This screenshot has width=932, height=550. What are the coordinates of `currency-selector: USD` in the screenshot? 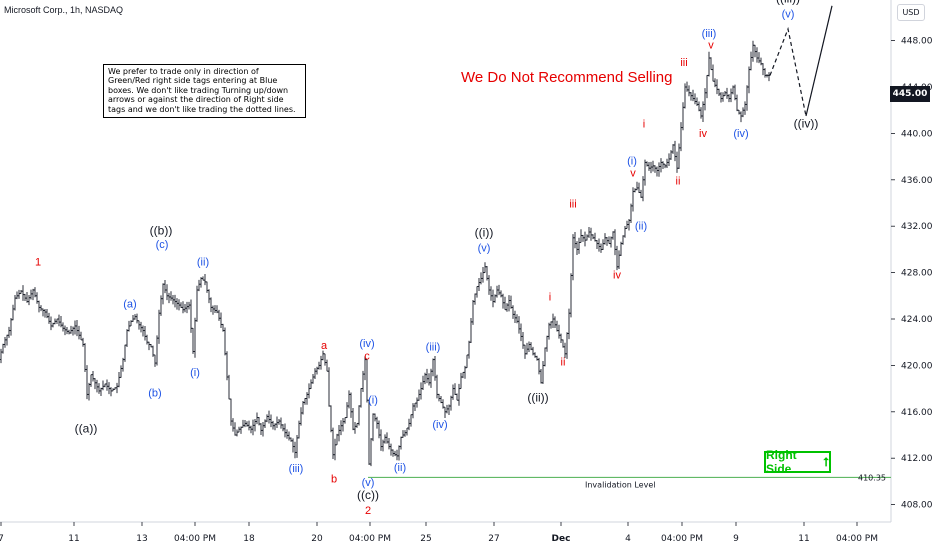 It's located at (911, 12).